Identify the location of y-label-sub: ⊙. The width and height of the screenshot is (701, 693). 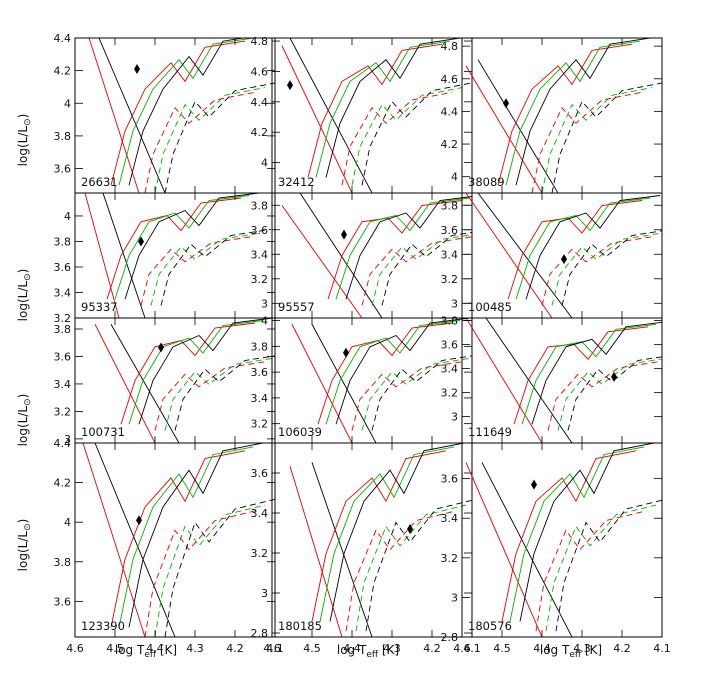
(28, 122).